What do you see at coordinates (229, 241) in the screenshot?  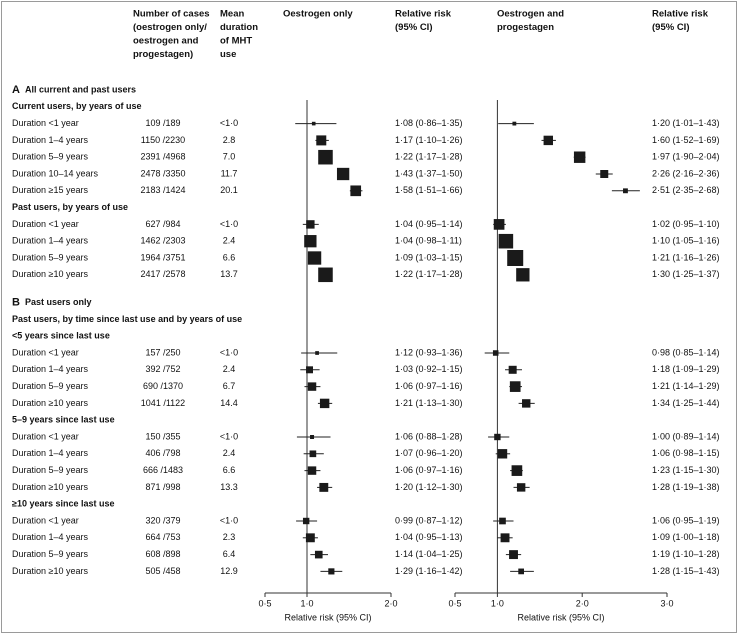 I see `duration: 2.4` at bounding box center [229, 241].